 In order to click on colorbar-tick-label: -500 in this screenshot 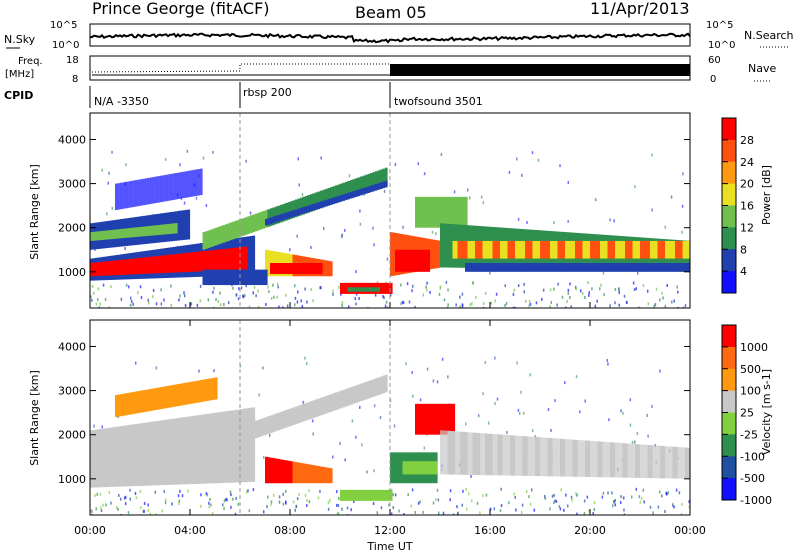, I will do `click(752, 478)`.